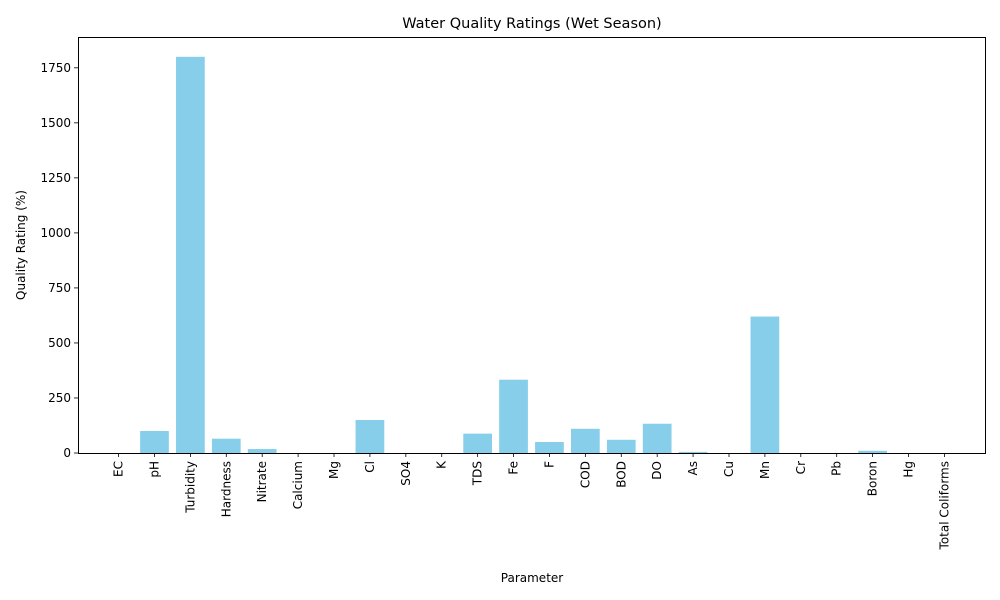  What do you see at coordinates (190, 487) in the screenshot?
I see `x-tick-label: Turbidity` at bounding box center [190, 487].